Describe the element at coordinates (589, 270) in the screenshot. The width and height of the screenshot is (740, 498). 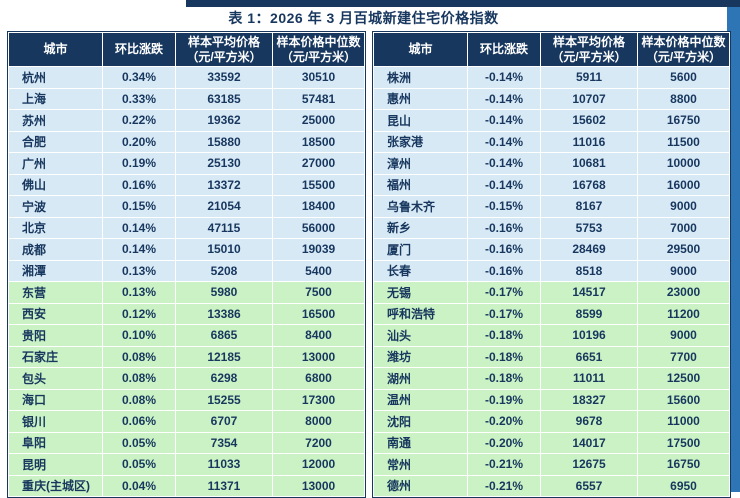
I see `cell-avg: 8518` at that location.